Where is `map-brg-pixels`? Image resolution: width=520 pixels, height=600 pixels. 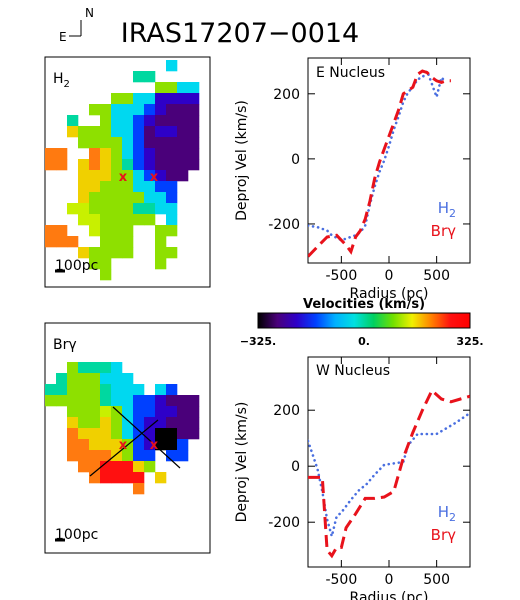
map-brg-pixels is located at coordinates (122, 428).